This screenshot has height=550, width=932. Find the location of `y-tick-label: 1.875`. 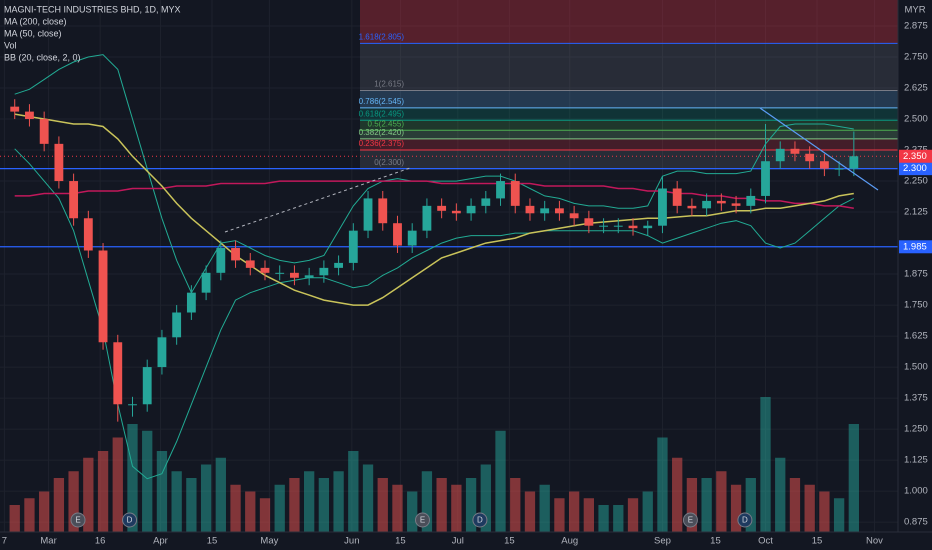

y-tick-label: 1.875 is located at coordinates (916, 274).